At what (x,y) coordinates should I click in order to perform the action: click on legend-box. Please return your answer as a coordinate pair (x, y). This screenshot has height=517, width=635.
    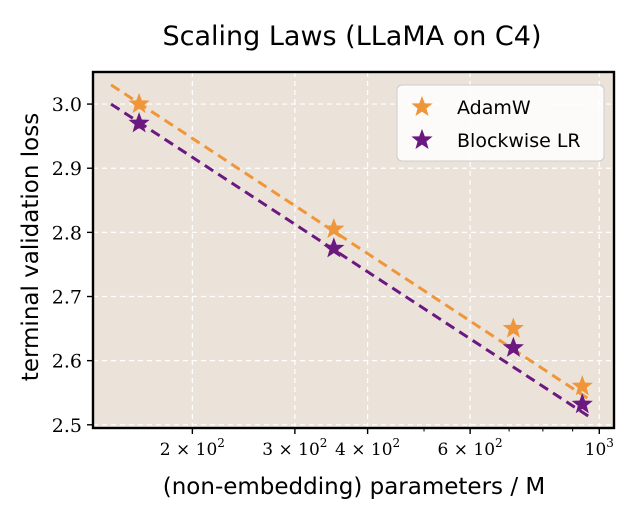
    Looking at the image, I should click on (500, 123).